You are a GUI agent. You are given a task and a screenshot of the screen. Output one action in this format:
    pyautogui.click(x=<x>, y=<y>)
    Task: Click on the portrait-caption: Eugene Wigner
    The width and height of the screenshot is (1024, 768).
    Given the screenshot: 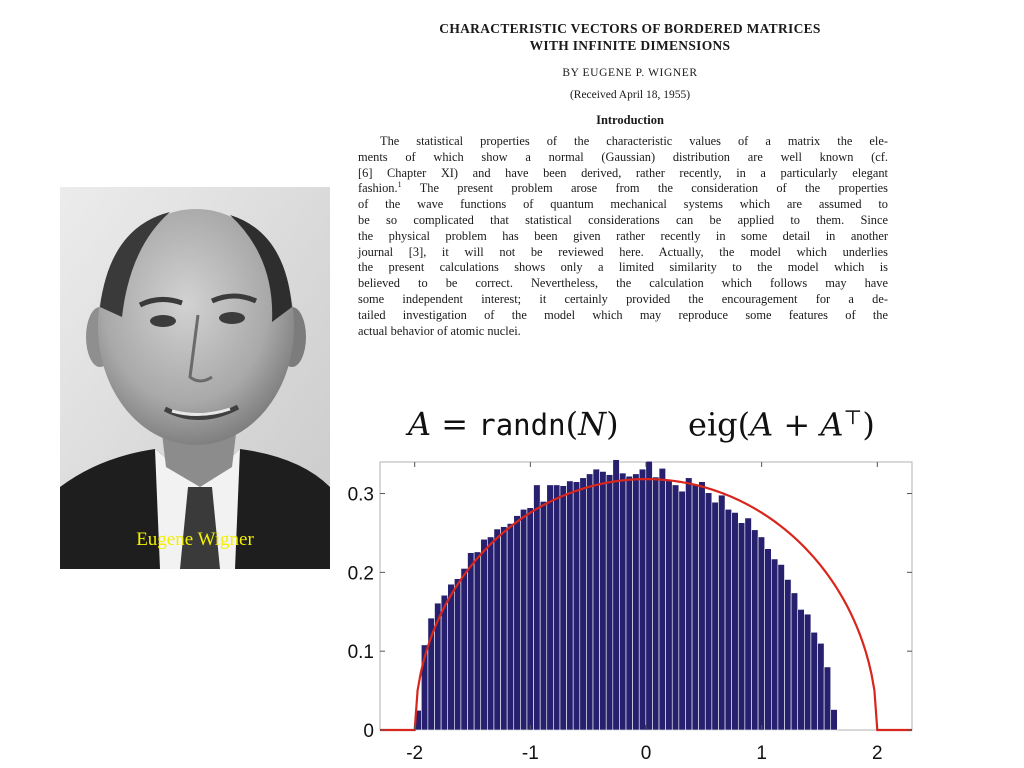 What is the action you would take?
    pyautogui.click(x=195, y=539)
    